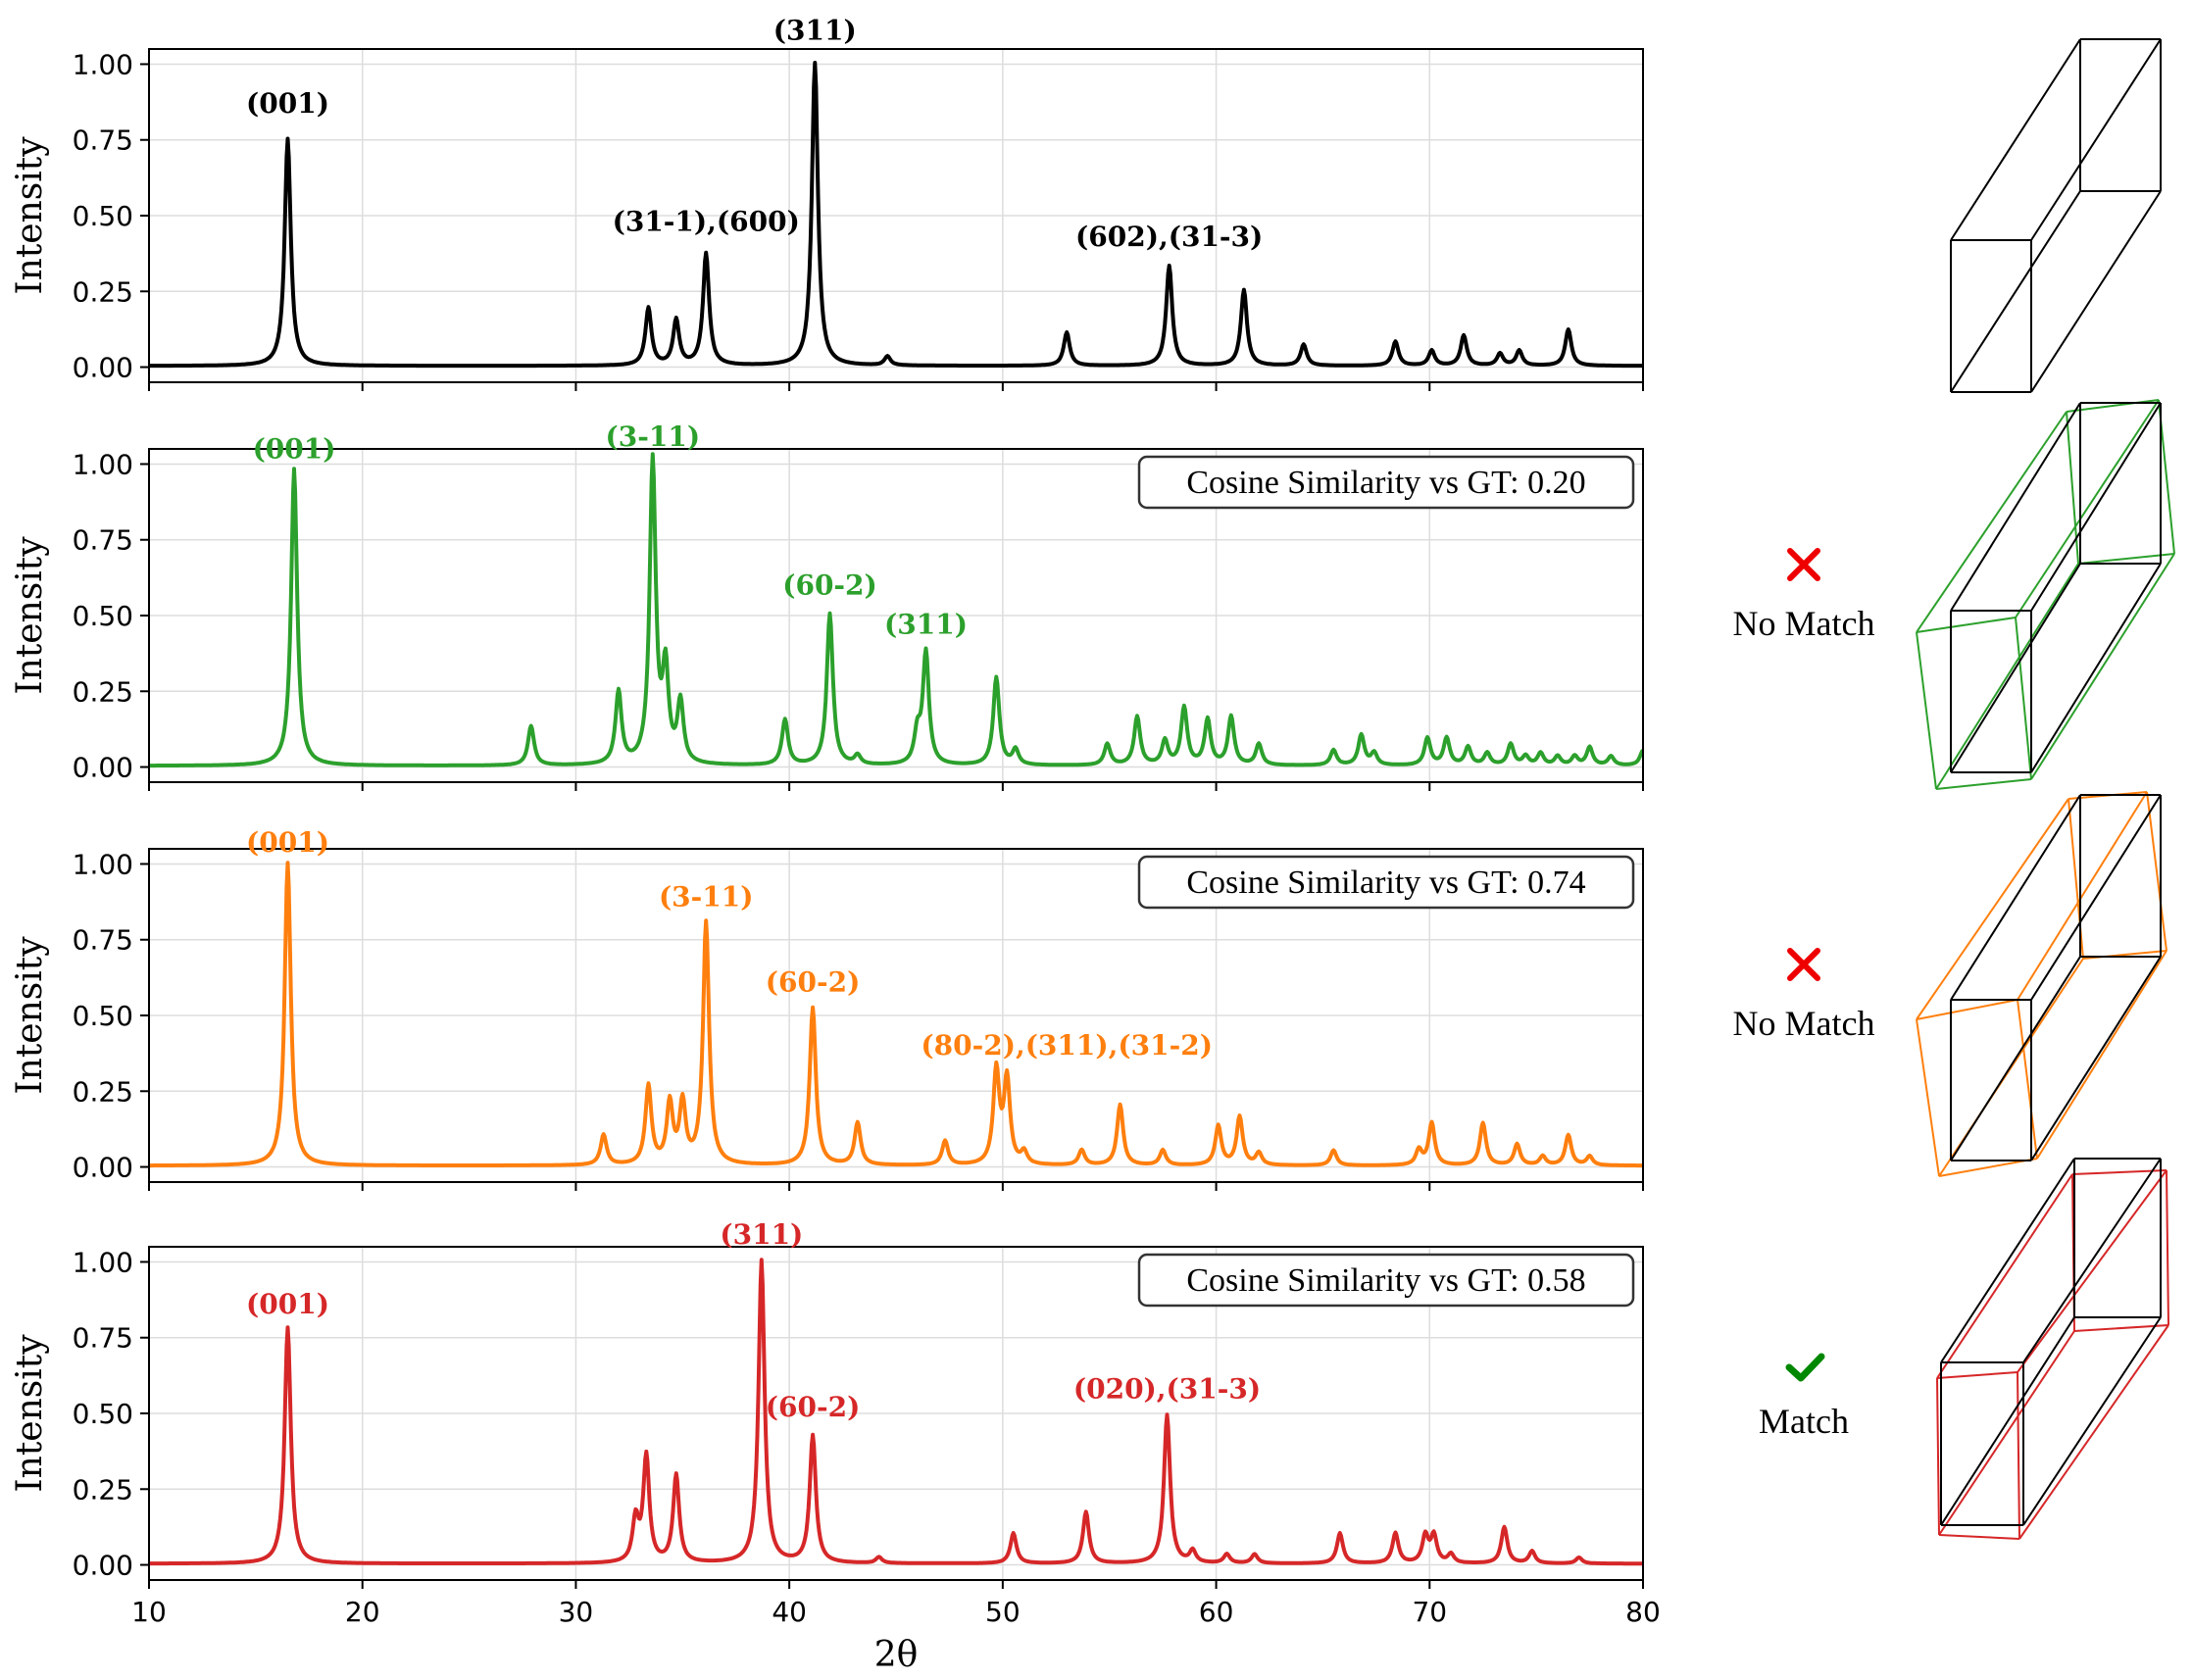 The width and height of the screenshot is (2192, 1680). I want to click on peak-label: (602),(31-3), so click(1169, 237).